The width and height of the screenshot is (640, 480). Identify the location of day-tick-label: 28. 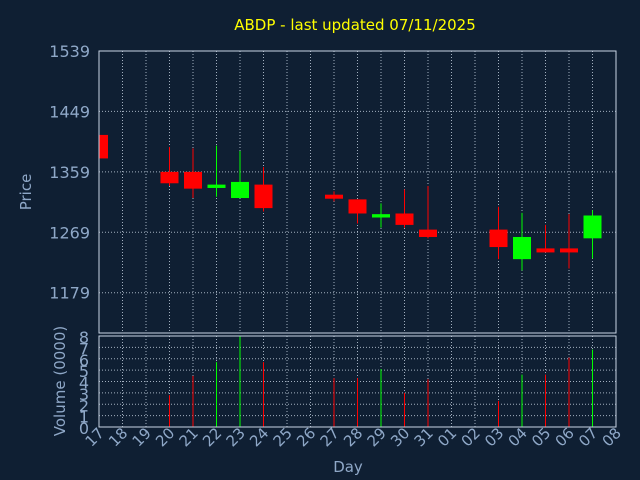
(353, 437).